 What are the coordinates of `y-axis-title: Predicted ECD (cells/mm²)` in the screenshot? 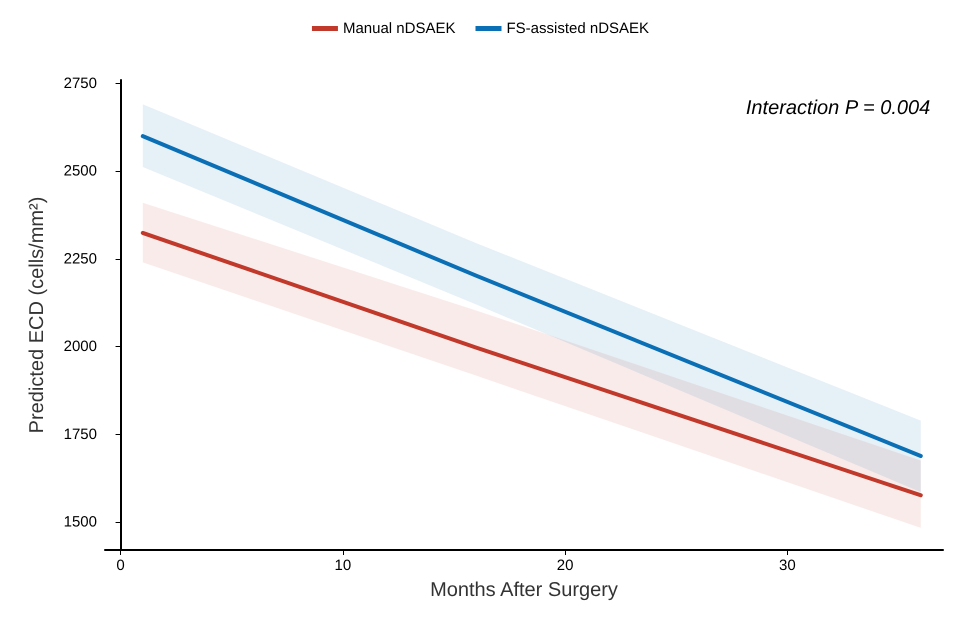 It's located at (37, 315).